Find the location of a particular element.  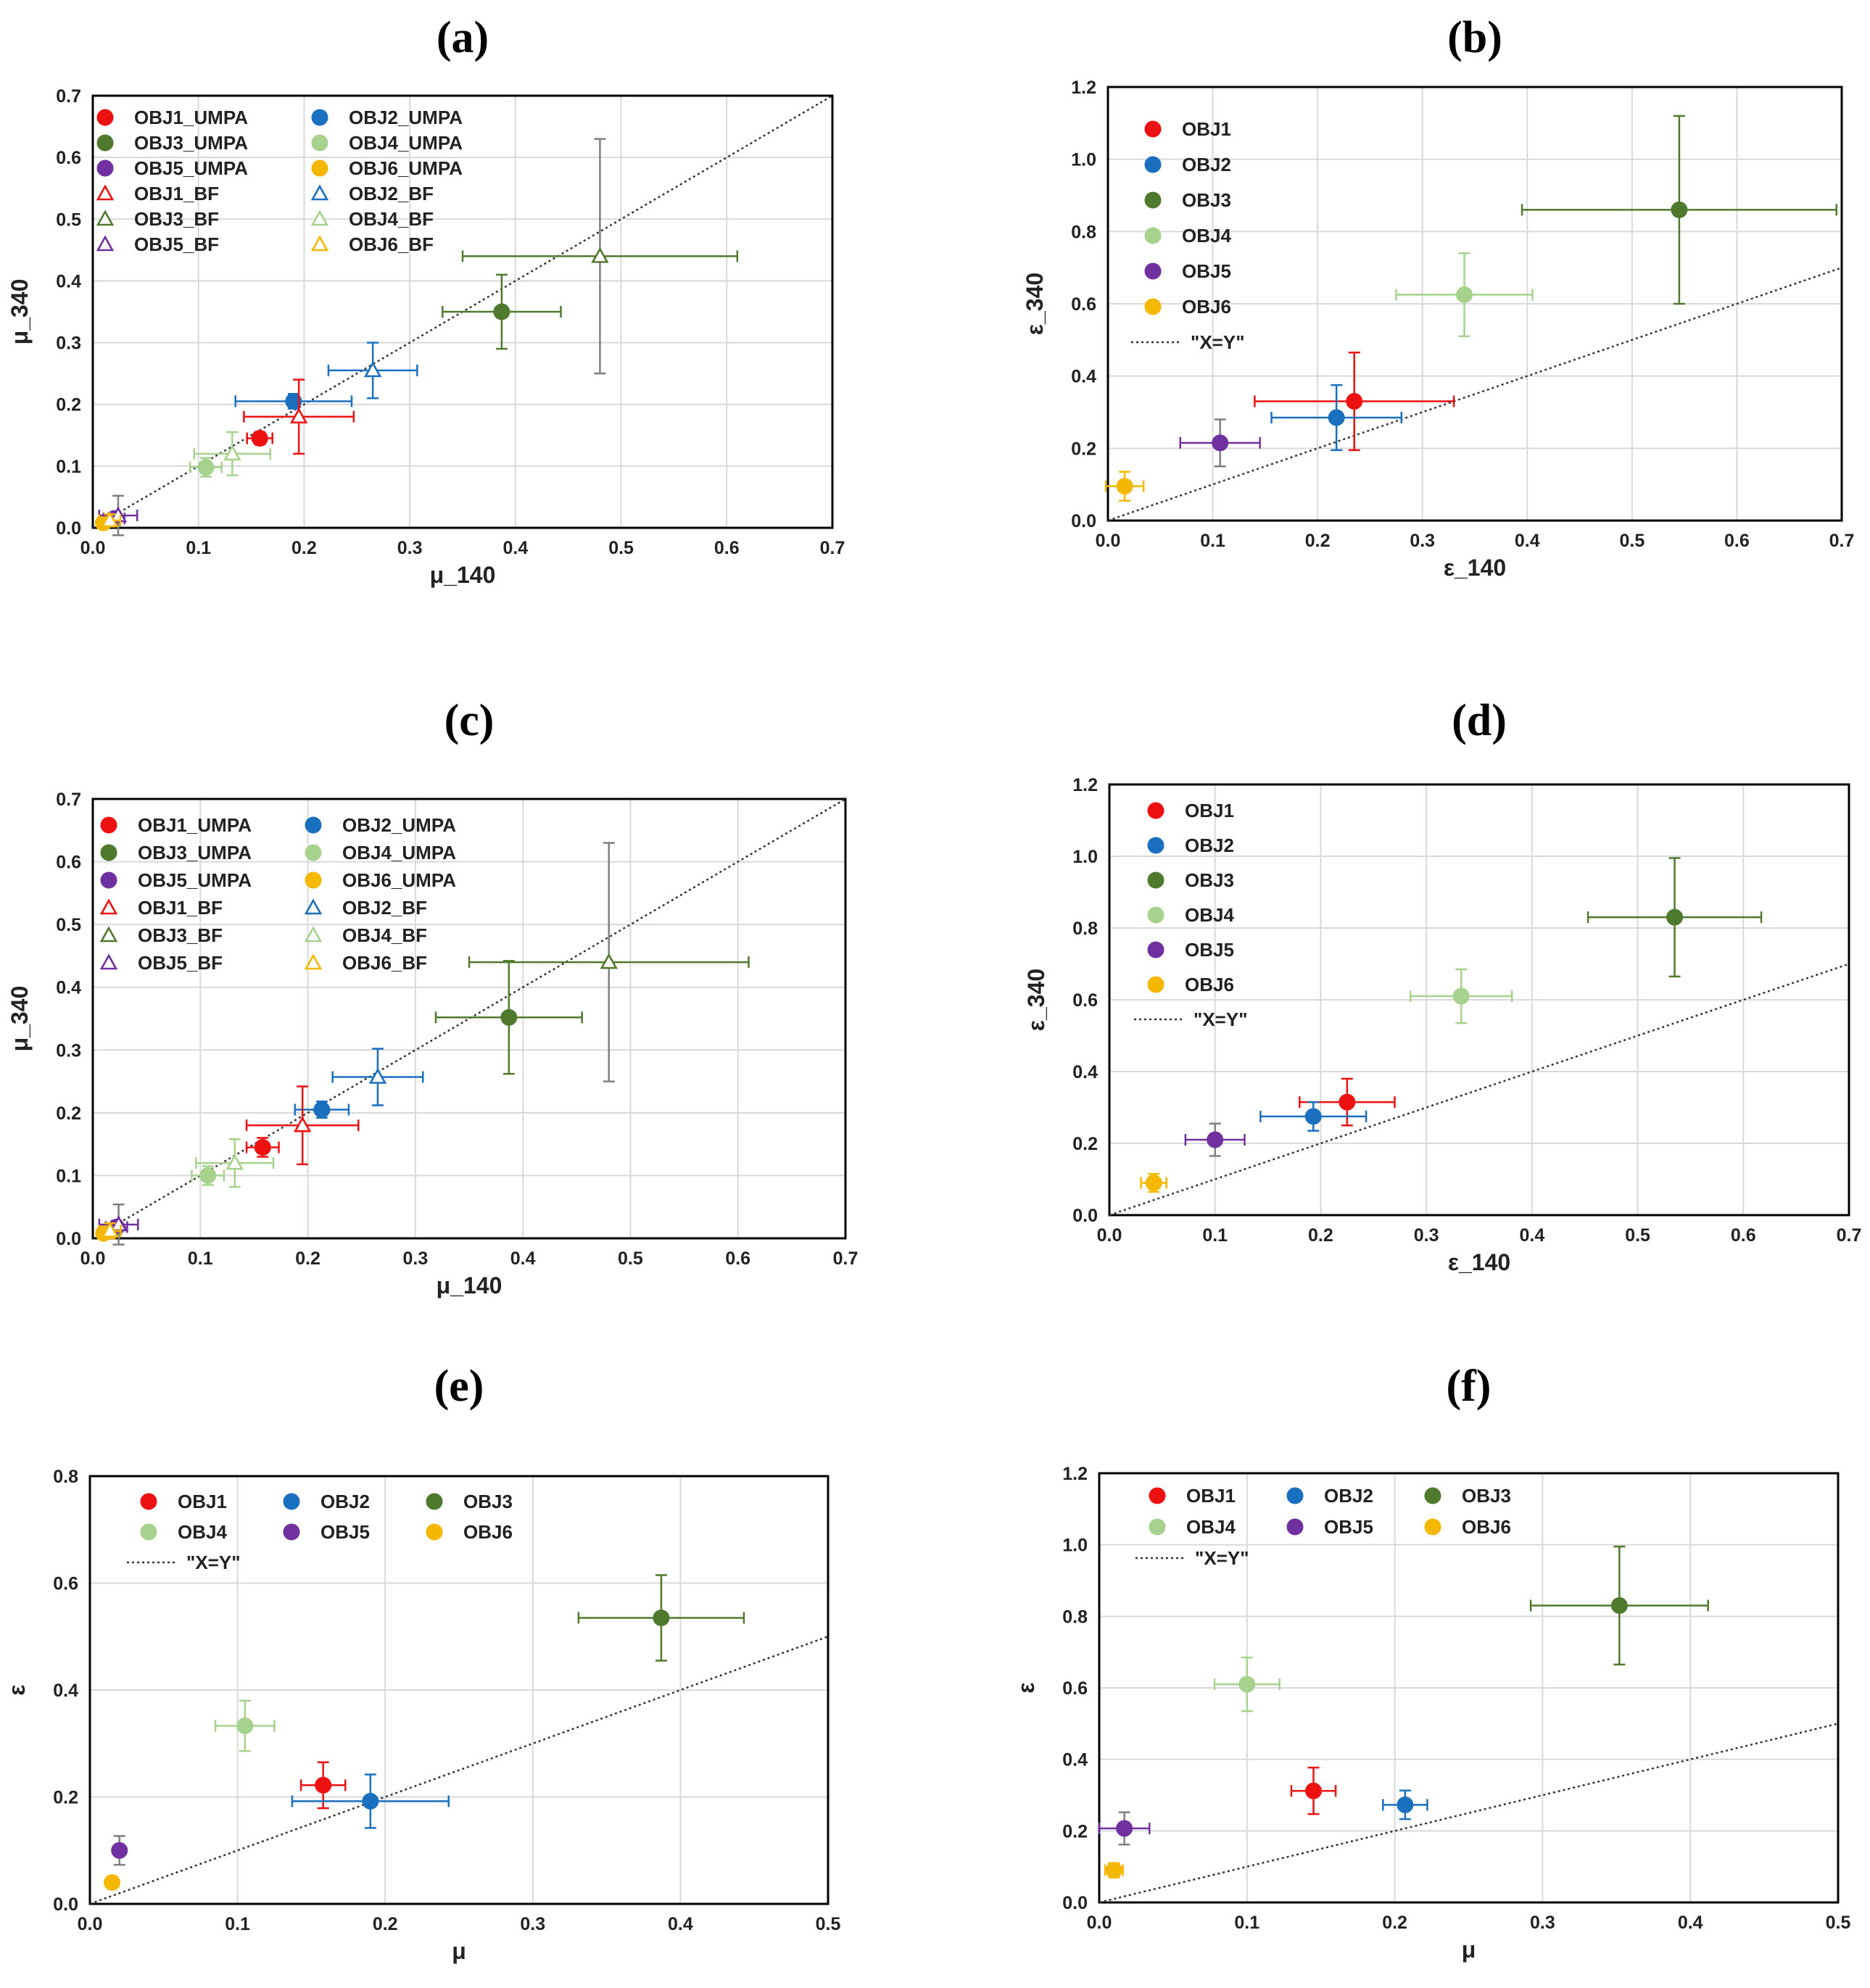

legend-item: OBJ4_UMPA is located at coordinates (387, 143).